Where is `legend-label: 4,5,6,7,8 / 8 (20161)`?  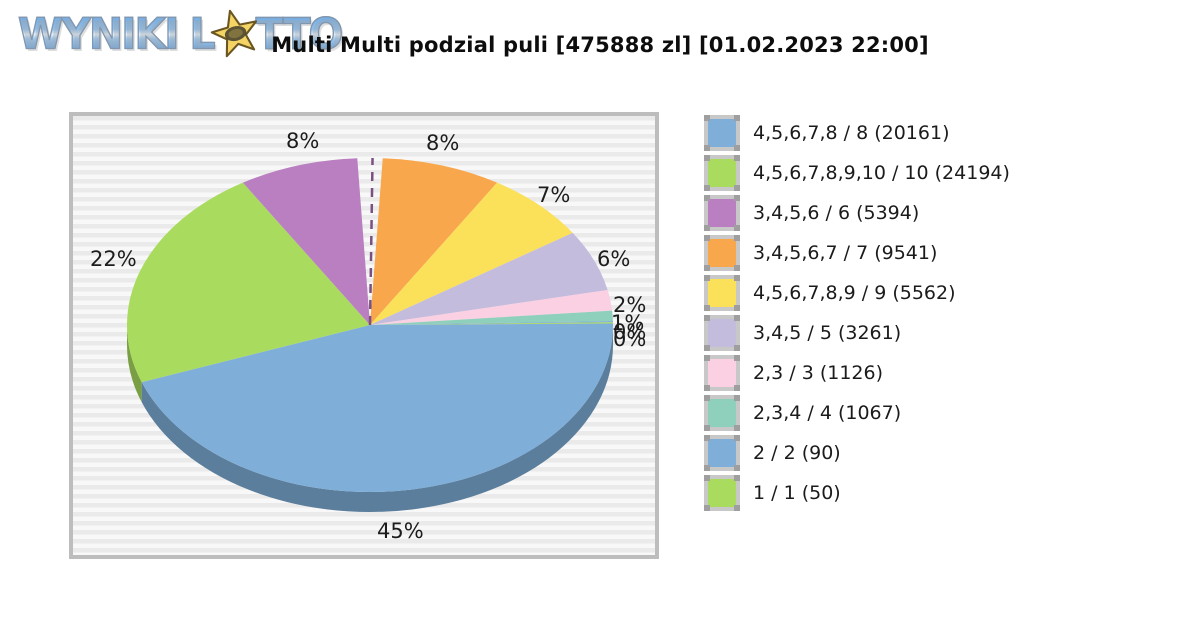 legend-label: 4,5,6,7,8 / 8 (20161) is located at coordinates (851, 133).